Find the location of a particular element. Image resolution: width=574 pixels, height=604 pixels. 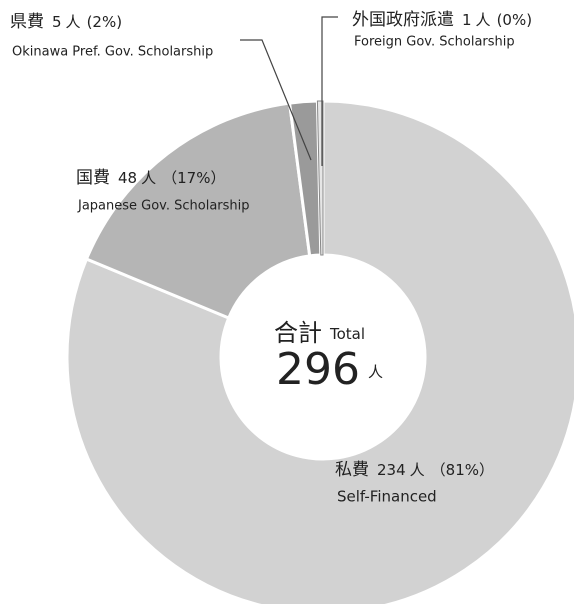

slice-label: 県費 5 人 (2%) is located at coordinates (66, 22).